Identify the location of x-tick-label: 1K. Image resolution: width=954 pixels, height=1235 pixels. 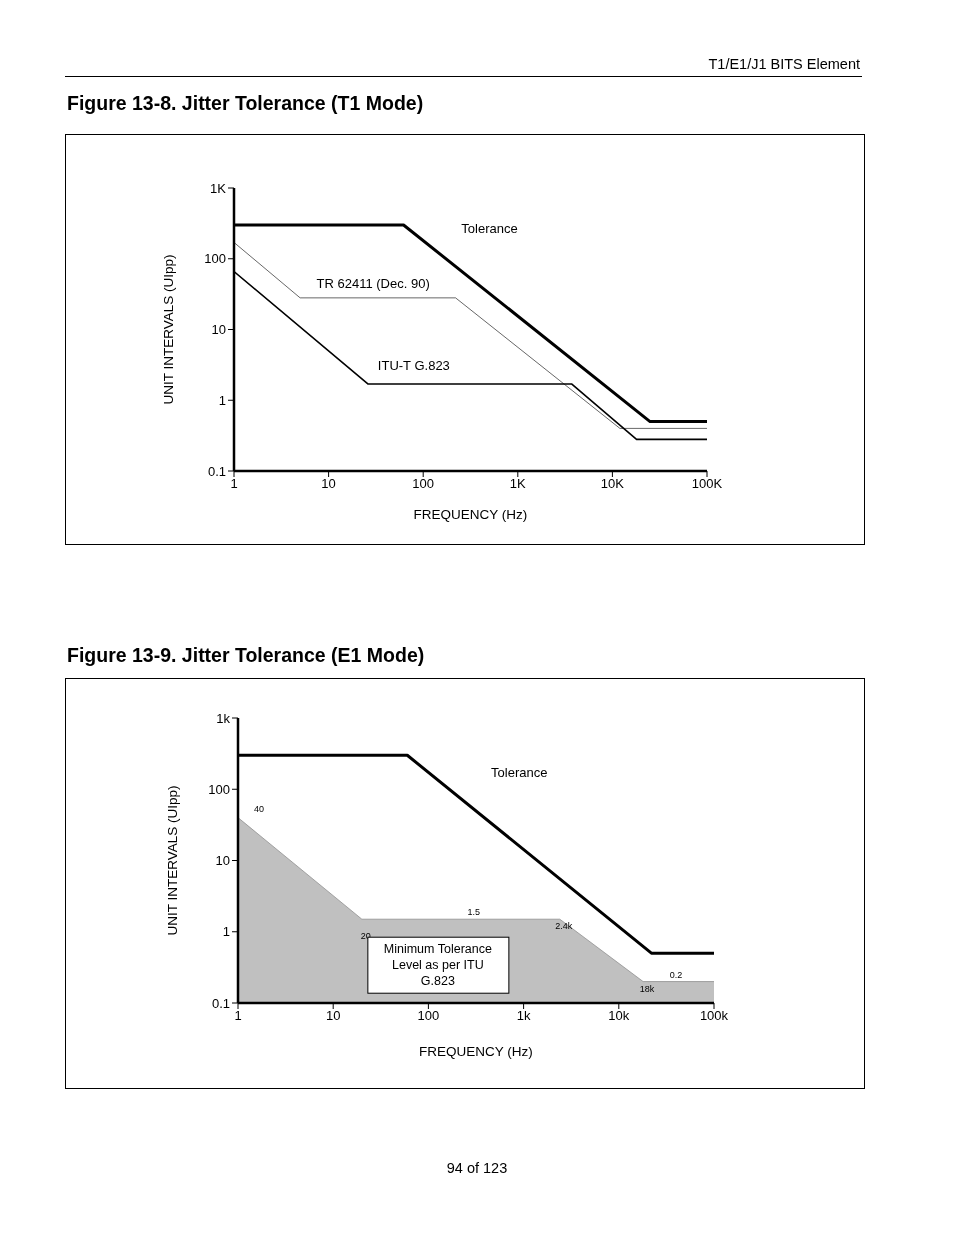
(518, 484).